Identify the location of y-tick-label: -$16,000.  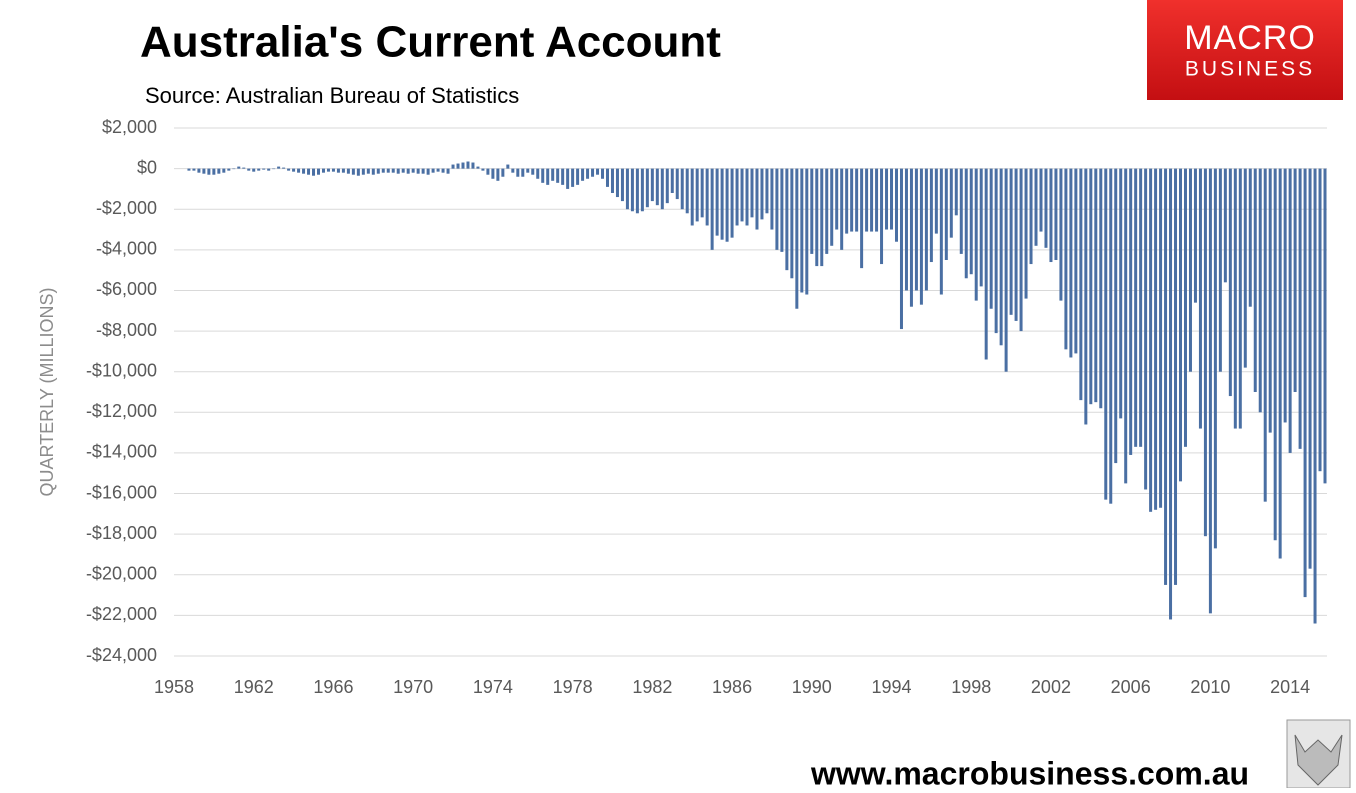
(121, 492).